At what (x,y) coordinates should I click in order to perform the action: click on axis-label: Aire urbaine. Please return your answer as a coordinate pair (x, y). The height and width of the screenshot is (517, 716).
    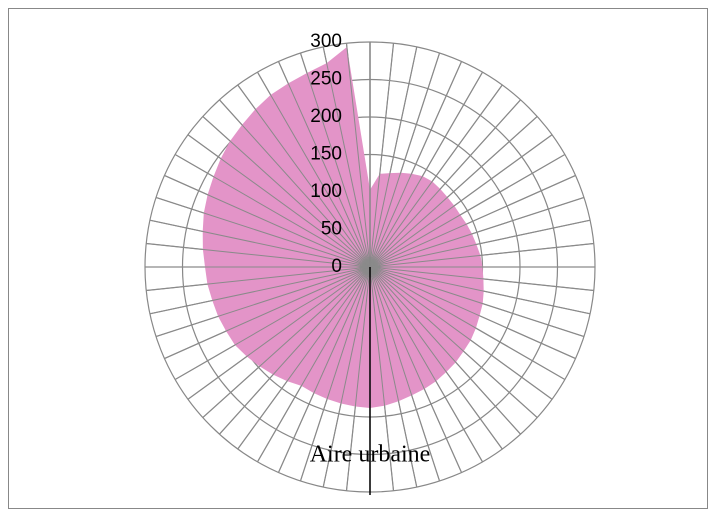
    Looking at the image, I should click on (370, 455).